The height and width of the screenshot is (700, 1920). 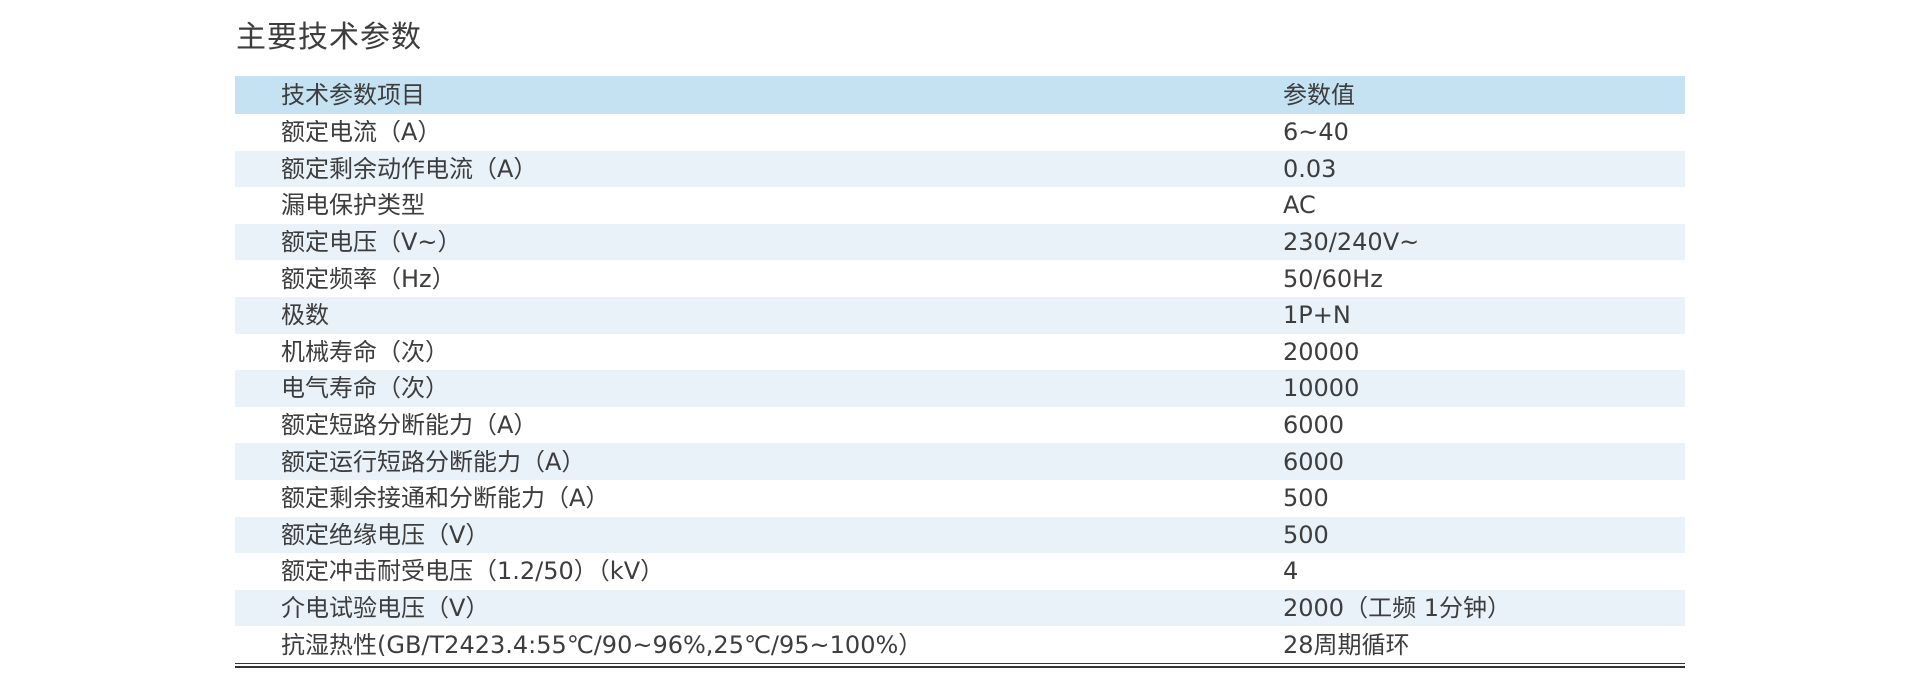 What do you see at coordinates (960, 498) in the screenshot?
I see `table-row: 额定剩余接通和分断能力（A） 500` at bounding box center [960, 498].